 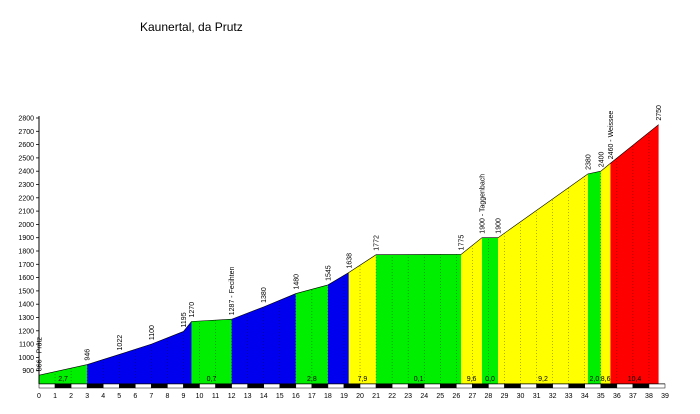 What do you see at coordinates (26, 119) in the screenshot?
I see `y-tick-label: 2800` at bounding box center [26, 119].